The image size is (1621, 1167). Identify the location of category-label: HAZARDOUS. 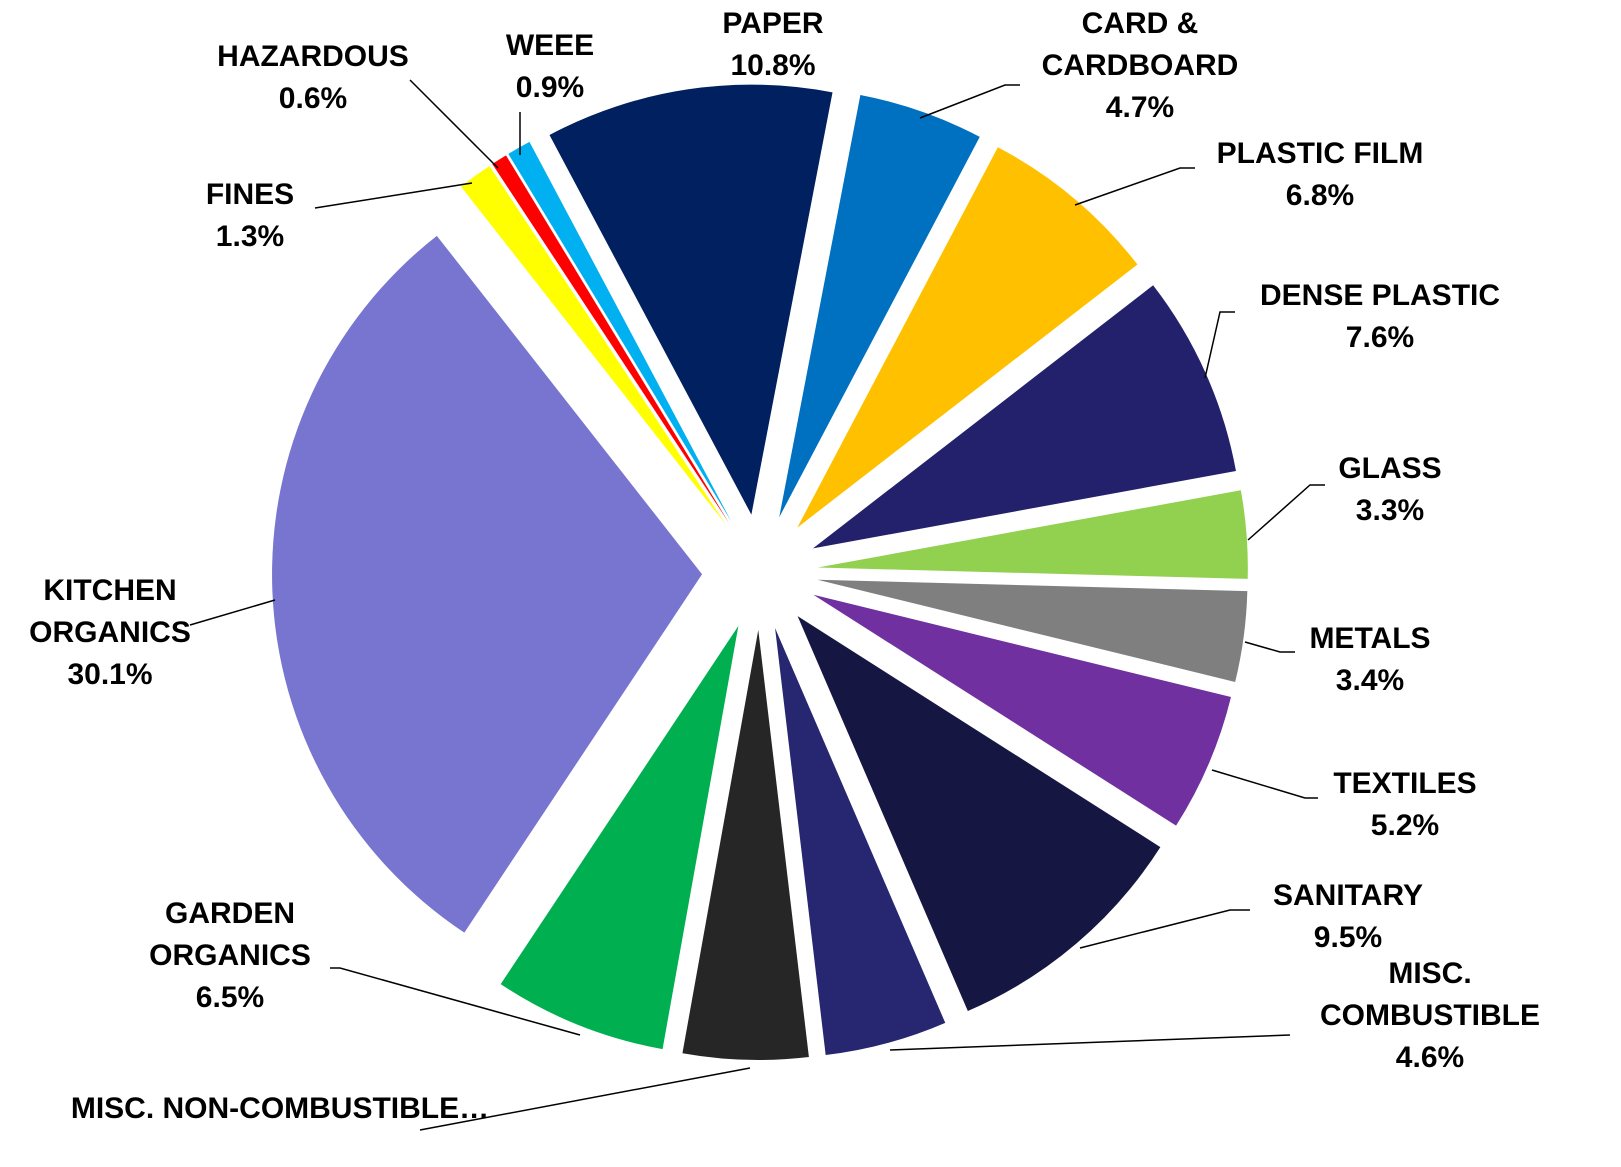
(313, 56).